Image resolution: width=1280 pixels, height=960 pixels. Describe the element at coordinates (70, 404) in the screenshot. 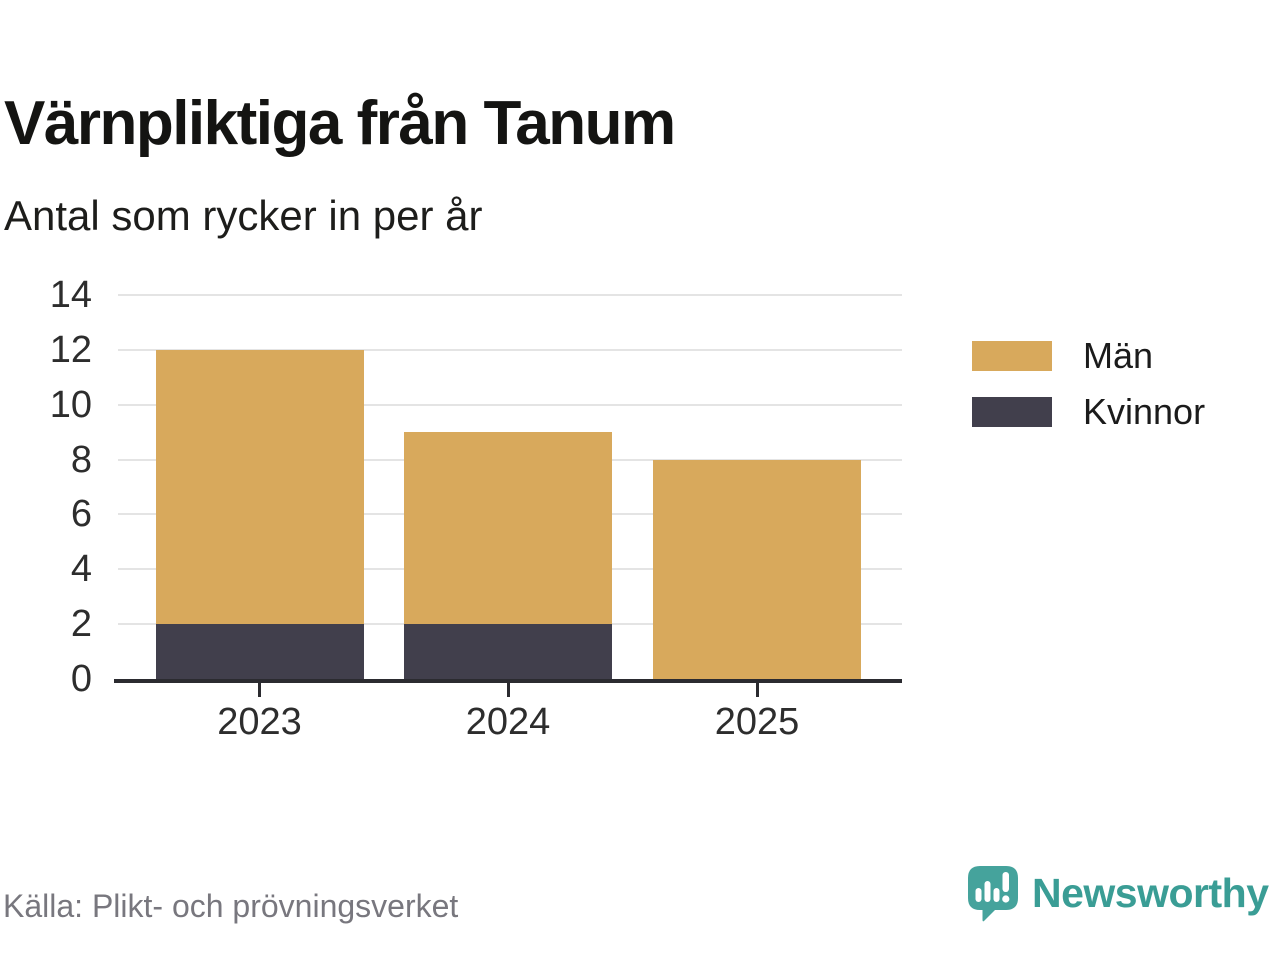

I see `y-axis-tick-label-10: 10` at that location.